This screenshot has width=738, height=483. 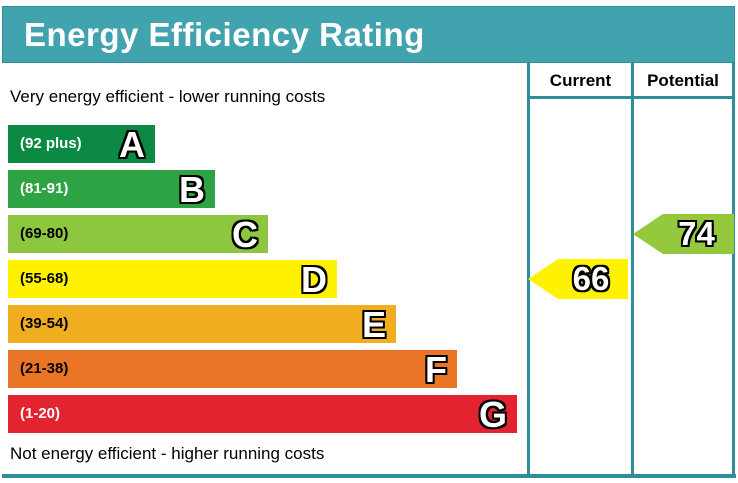 I want to click on band-c: (69-80) C, so click(x=138, y=234).